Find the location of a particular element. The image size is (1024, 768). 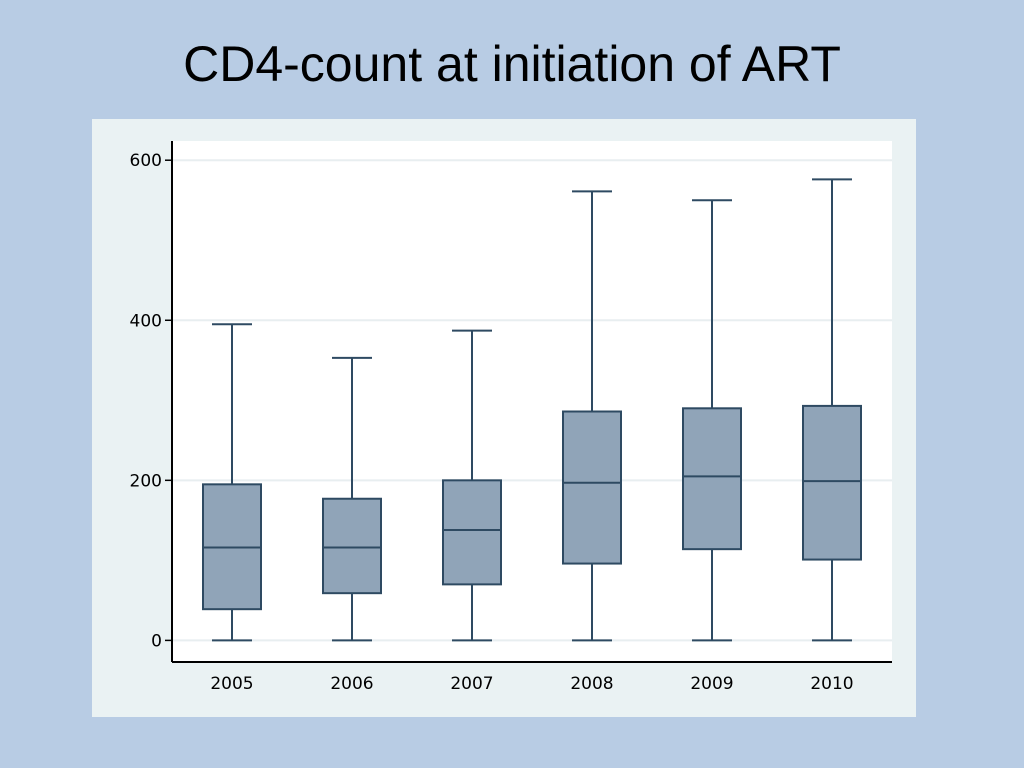

x-tick-label: 2009 is located at coordinates (711, 684).